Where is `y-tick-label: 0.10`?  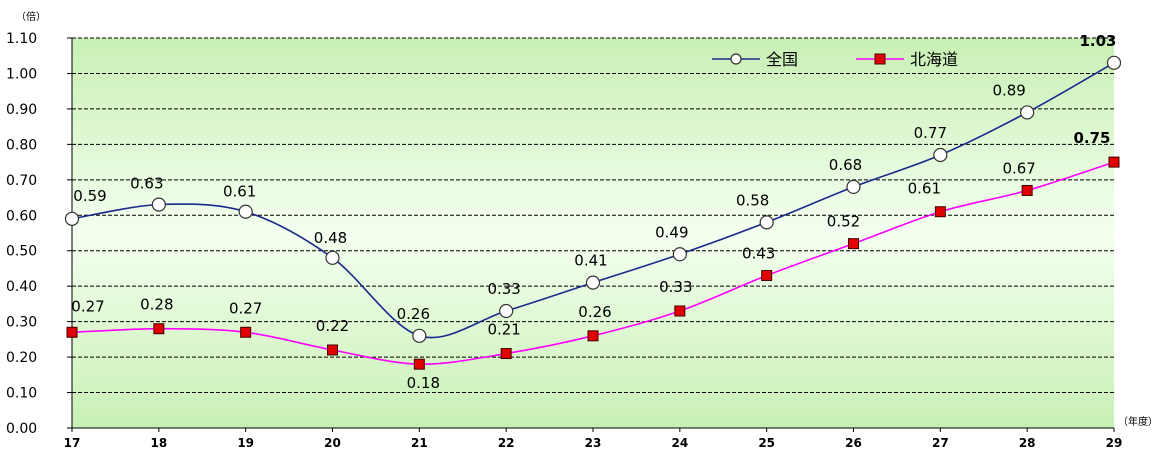 y-tick-label: 0.10 is located at coordinates (21, 394).